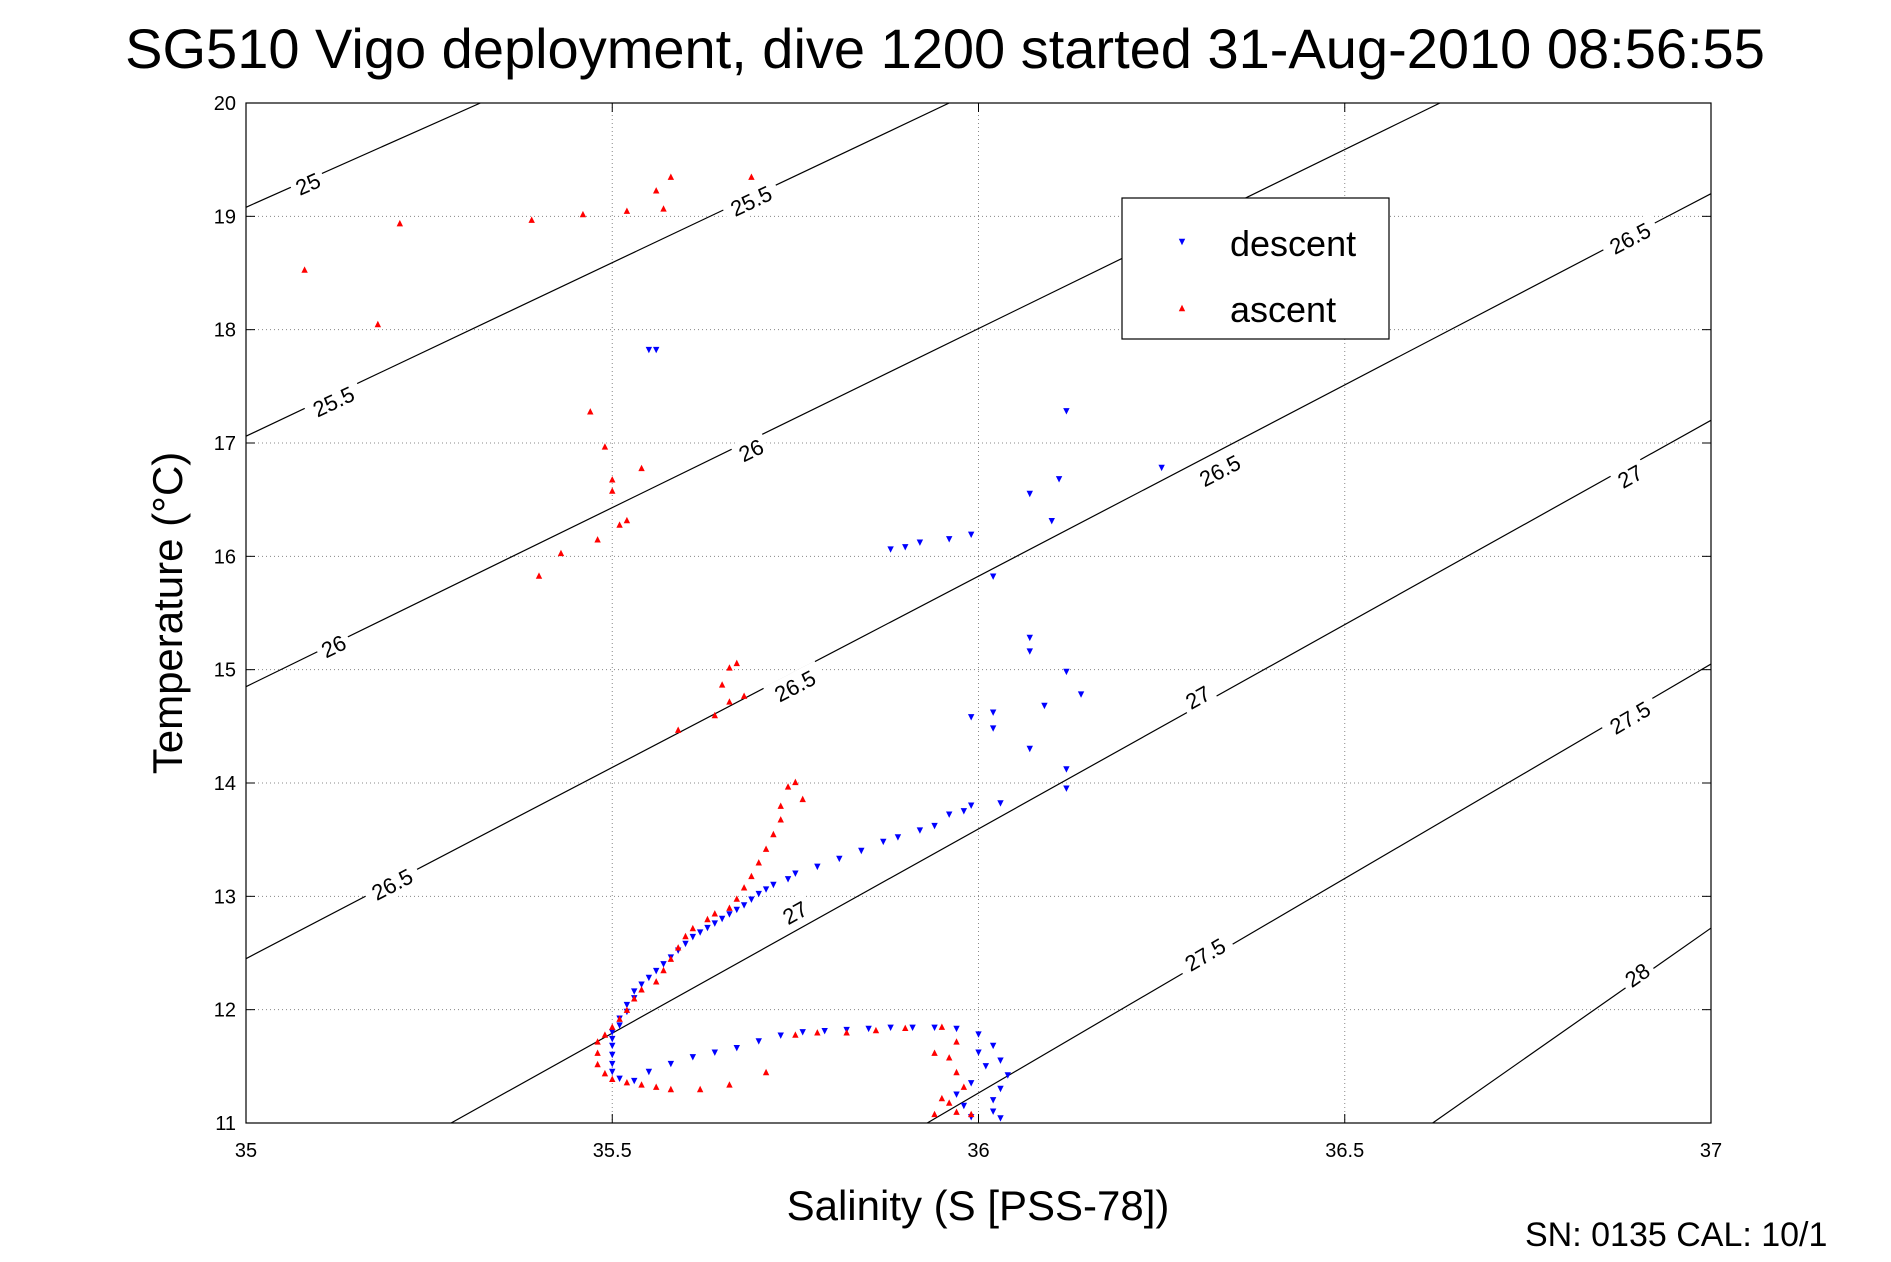 The height and width of the screenshot is (1262, 1891). What do you see at coordinates (1182, 242) in the screenshot?
I see `legend-marker-descent` at bounding box center [1182, 242].